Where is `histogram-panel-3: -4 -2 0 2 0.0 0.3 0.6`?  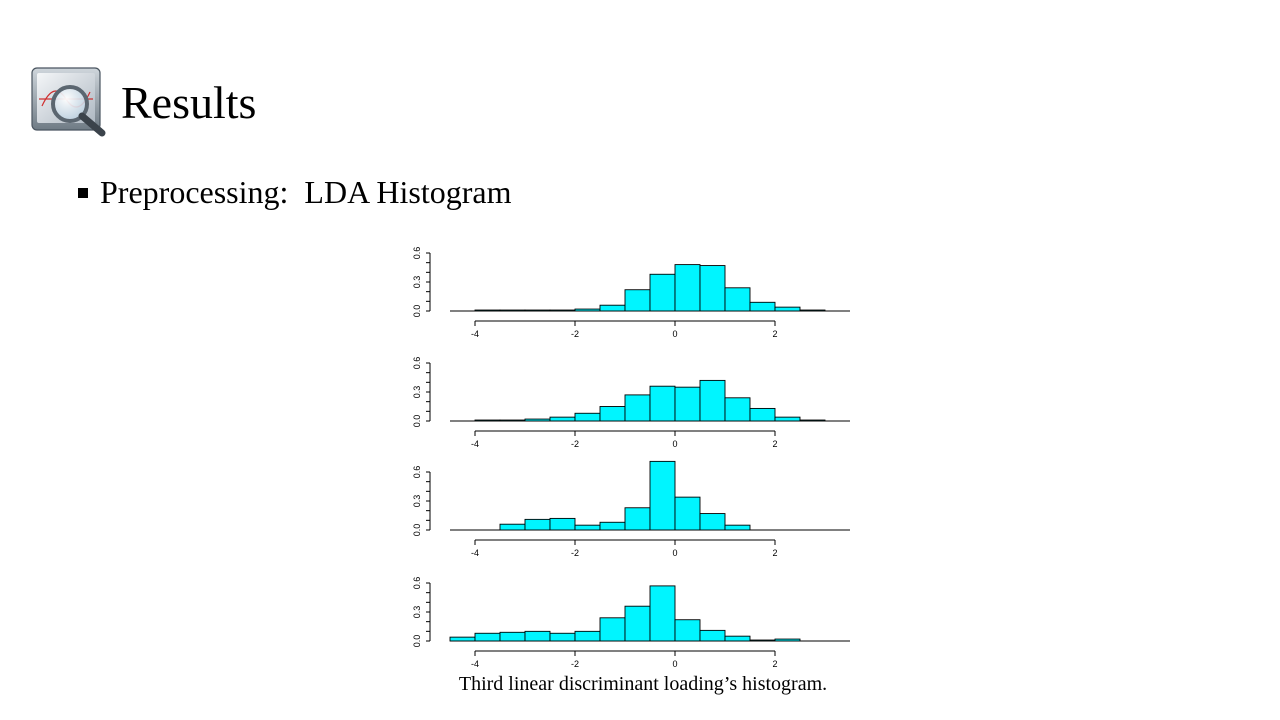
histogram-panel-3: -4 -2 0 2 0.0 0.3 0.6 is located at coordinates (631, 509).